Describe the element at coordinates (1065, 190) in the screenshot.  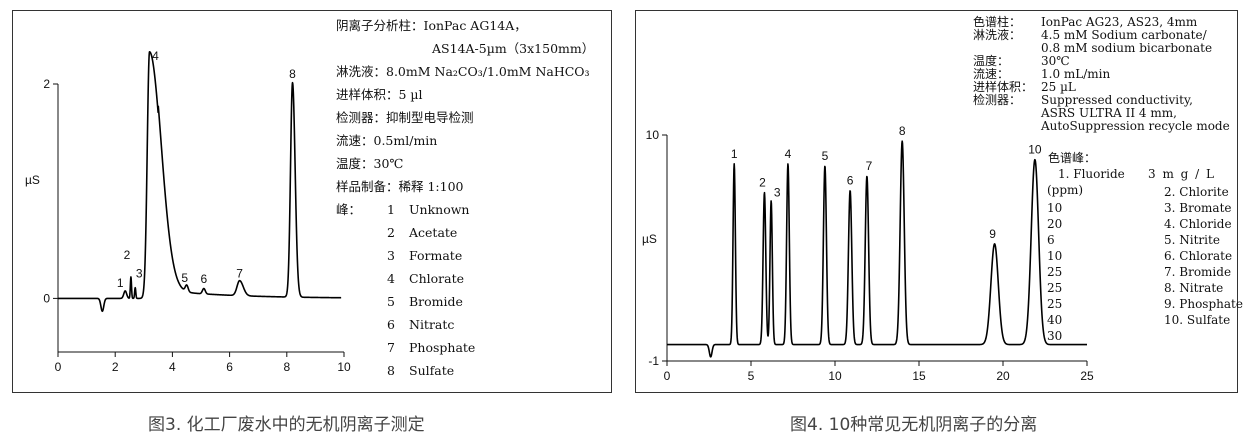
I see `conc-header: (ppm)` at that location.